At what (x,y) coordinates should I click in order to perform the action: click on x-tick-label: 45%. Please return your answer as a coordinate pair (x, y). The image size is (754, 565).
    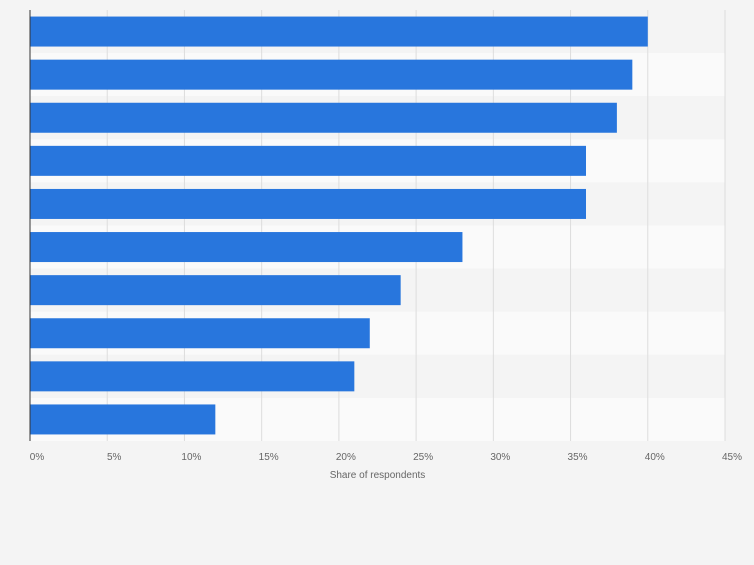
    Looking at the image, I should click on (732, 457).